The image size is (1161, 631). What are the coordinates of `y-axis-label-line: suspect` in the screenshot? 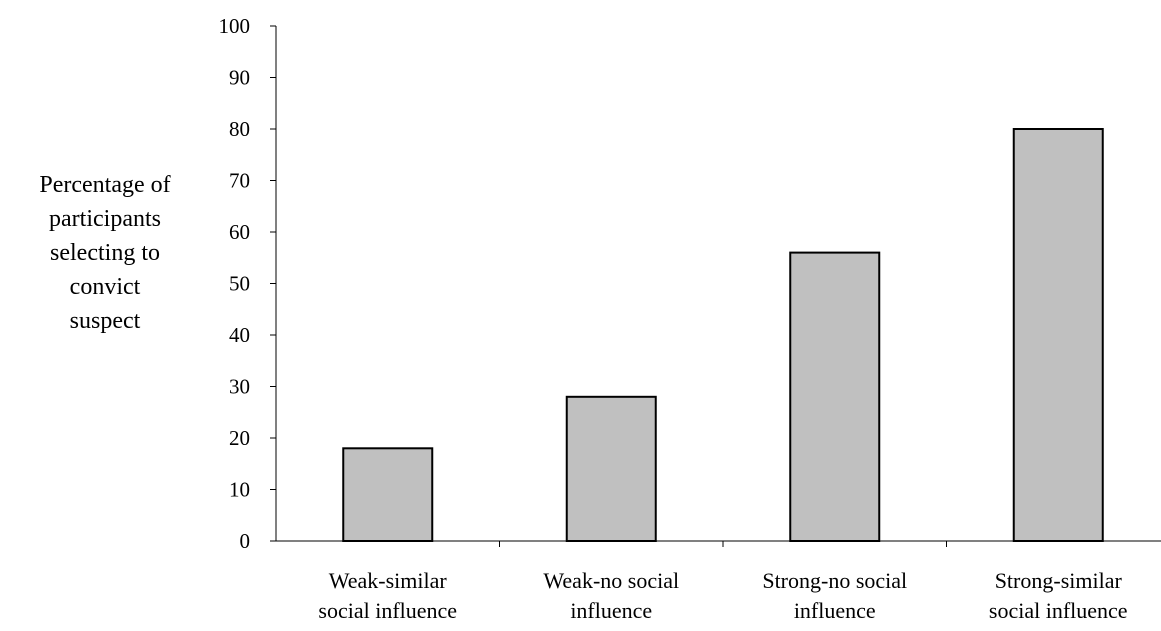 It's located at (105, 321).